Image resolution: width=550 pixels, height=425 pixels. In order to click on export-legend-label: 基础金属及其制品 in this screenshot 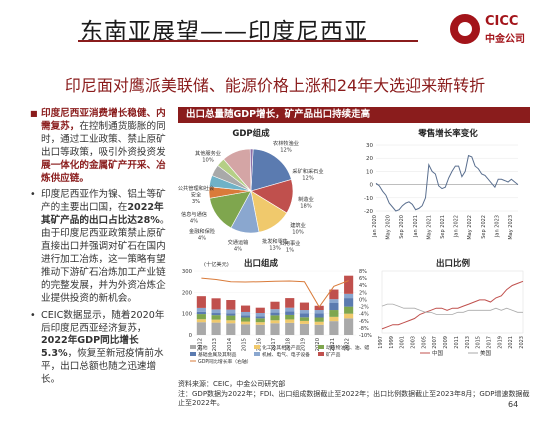, I will do `click(217, 354)`.